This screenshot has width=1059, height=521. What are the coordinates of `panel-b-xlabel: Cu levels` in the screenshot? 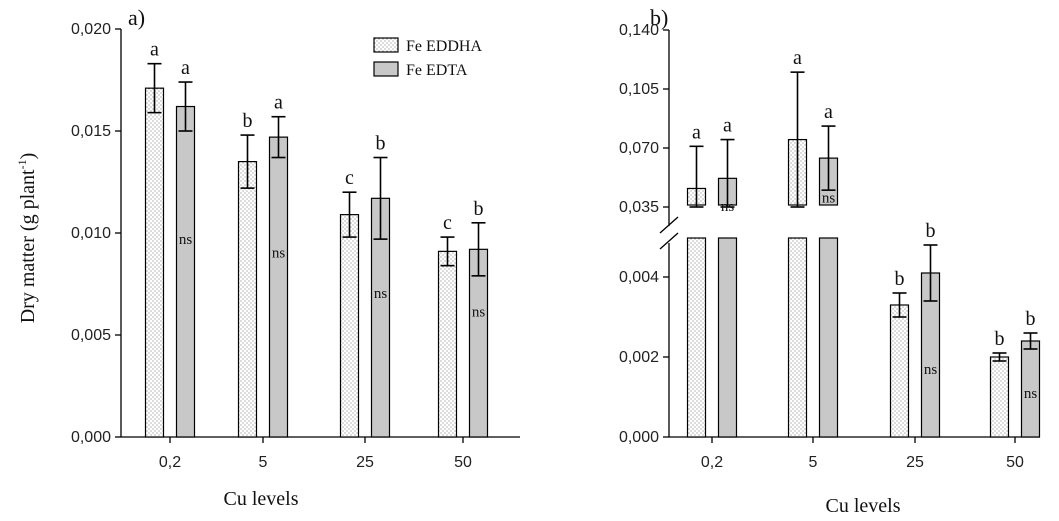 It's located at (863, 506).